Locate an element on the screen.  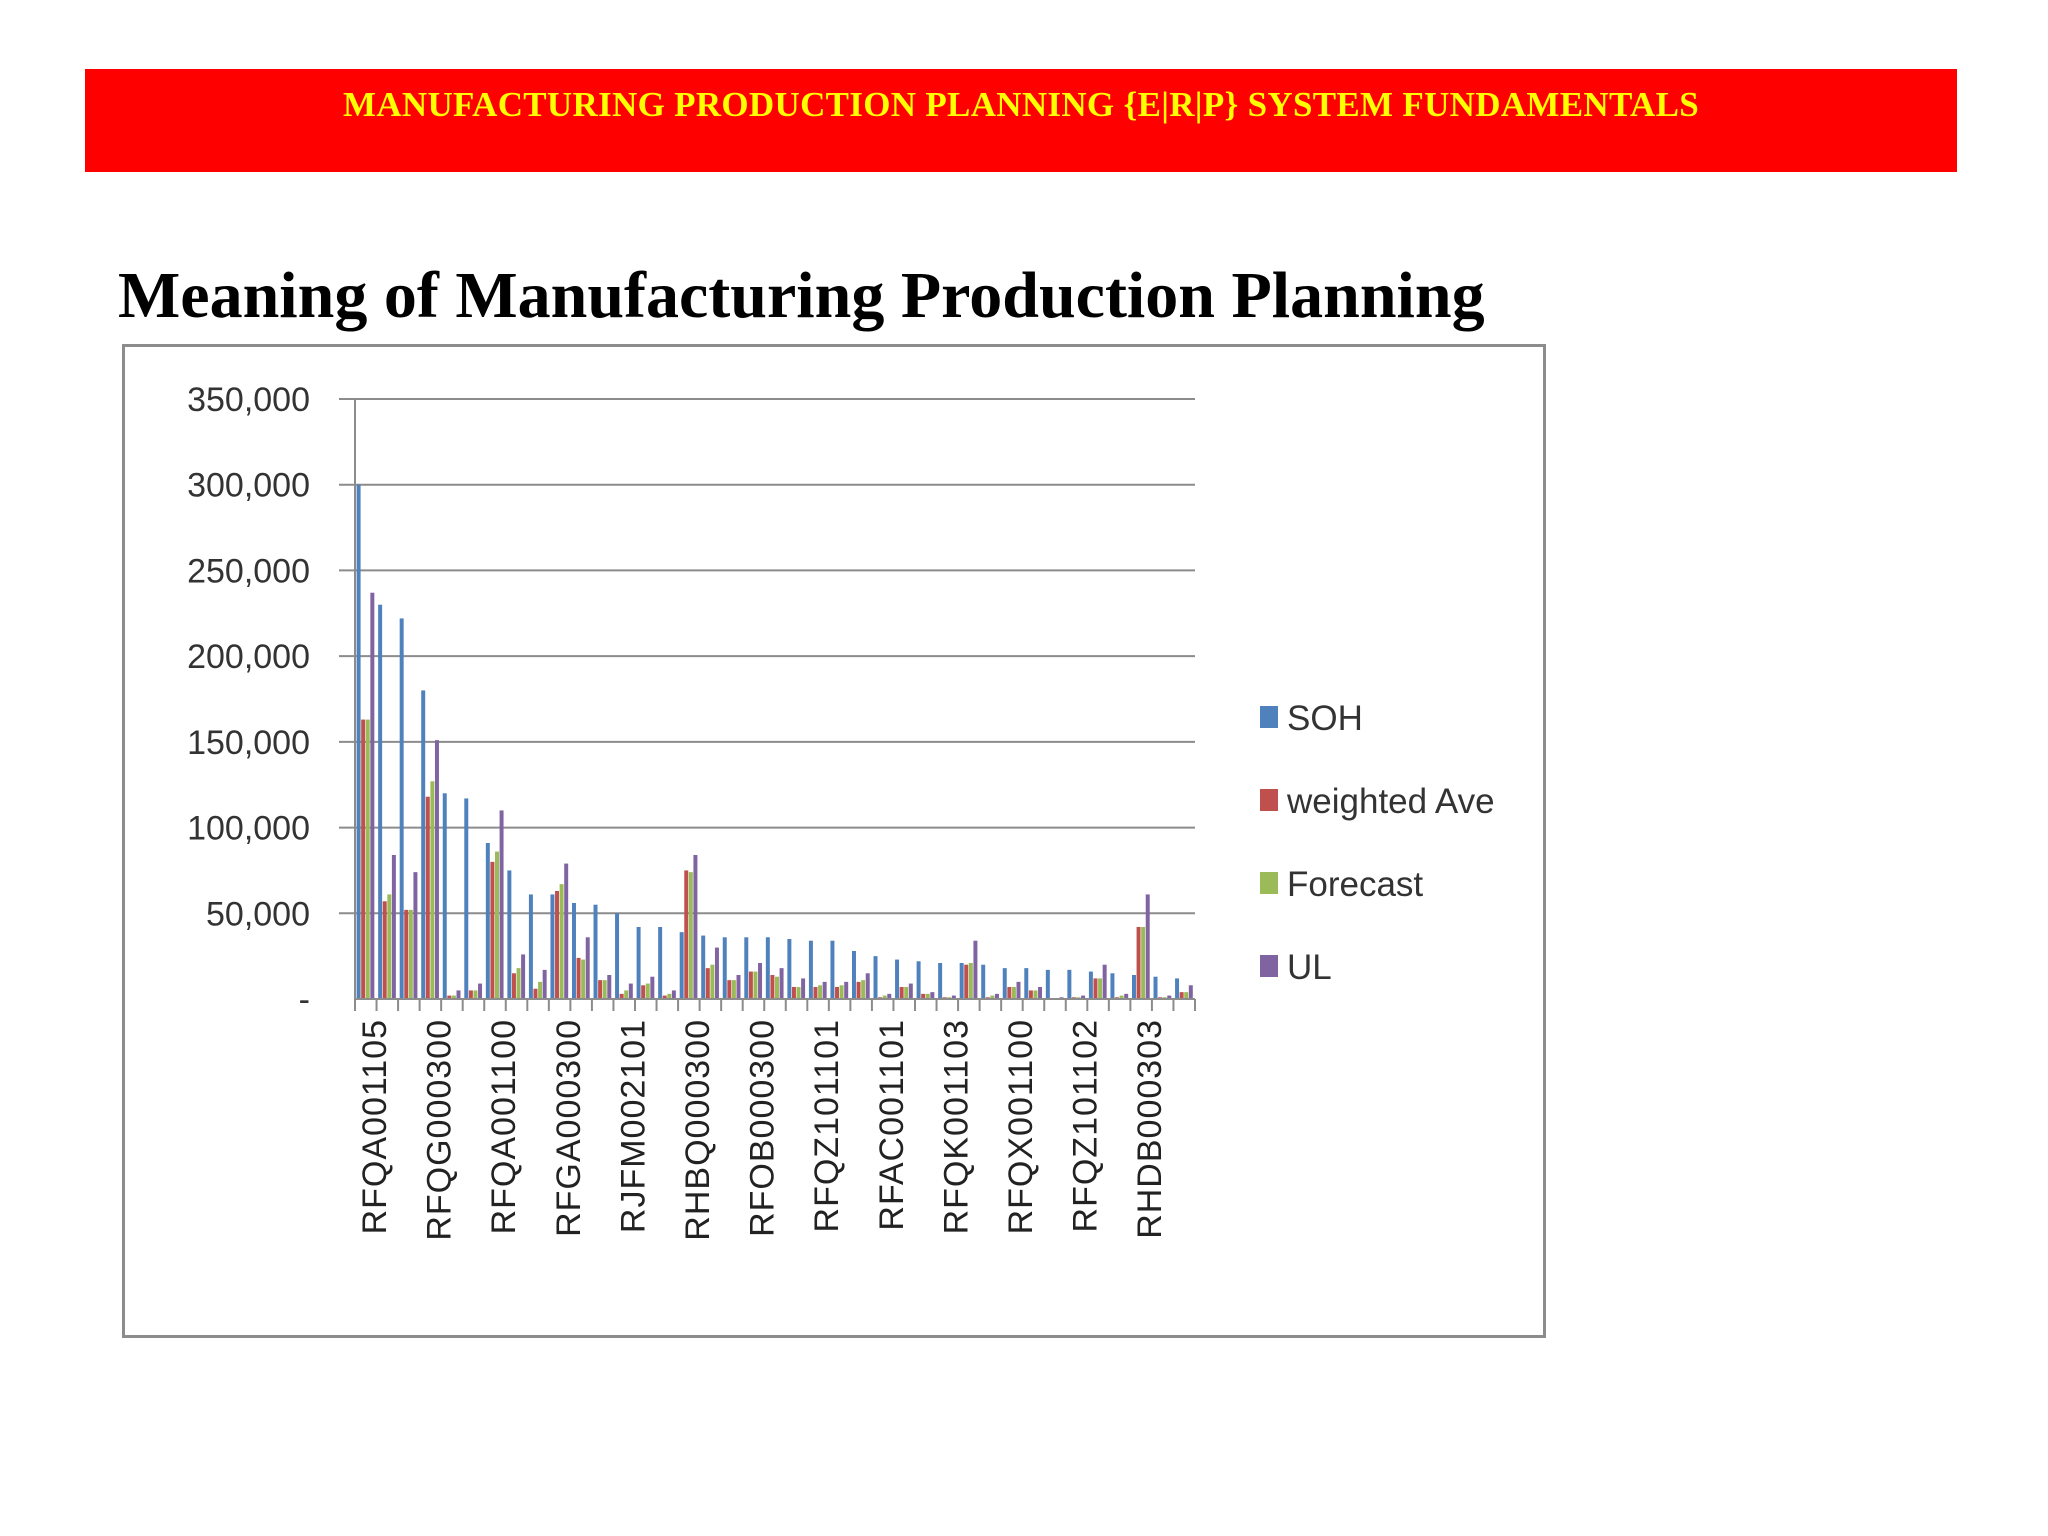
legend-label: SOH is located at coordinates (1325, 718).